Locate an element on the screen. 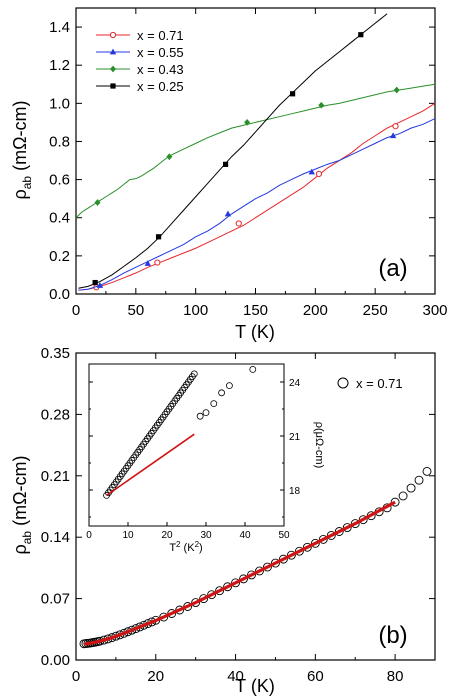  x-tick-label: 0 is located at coordinates (76, 676).